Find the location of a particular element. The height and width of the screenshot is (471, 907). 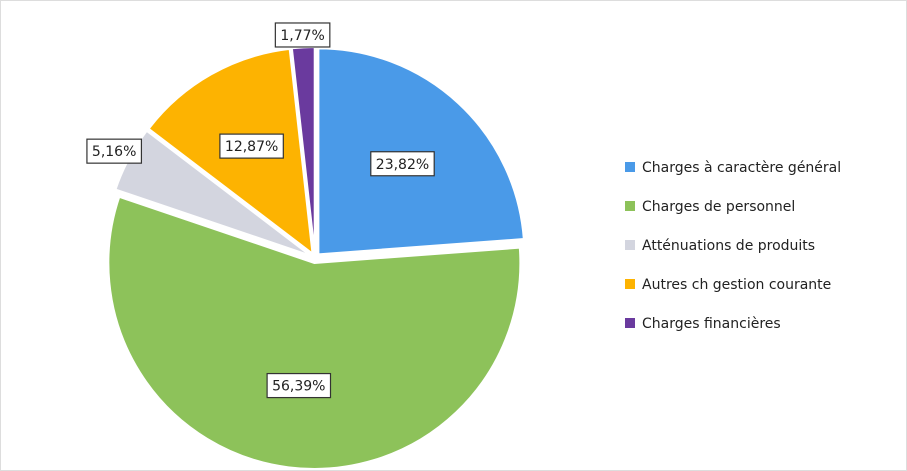

legend-label: Autres ch gestion courante is located at coordinates (736, 285).